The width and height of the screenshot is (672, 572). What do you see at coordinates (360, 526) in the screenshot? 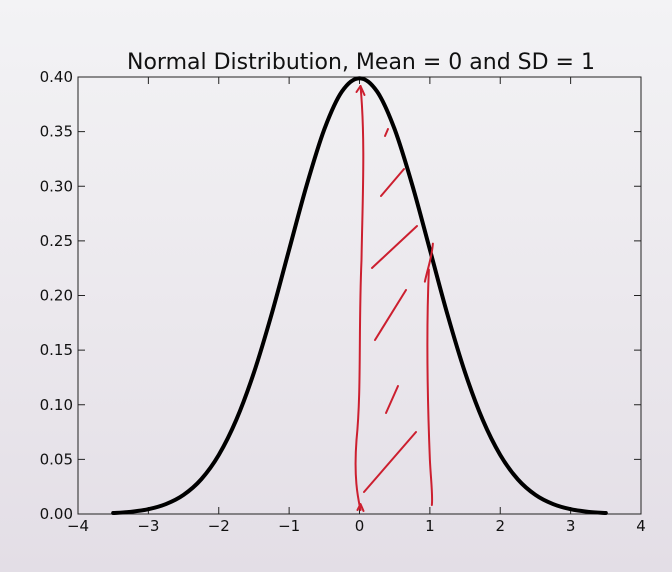
I see `x-tick-label: 0` at bounding box center [360, 526].